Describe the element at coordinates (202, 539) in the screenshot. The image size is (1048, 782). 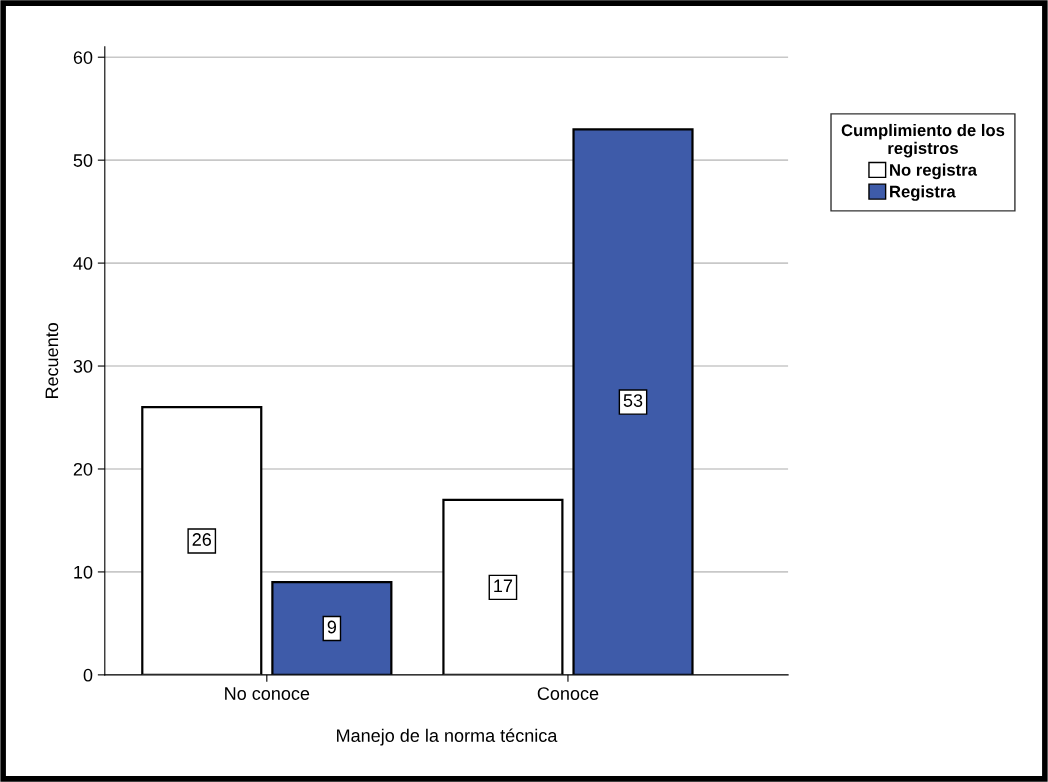
I see `data-label: 26` at that location.